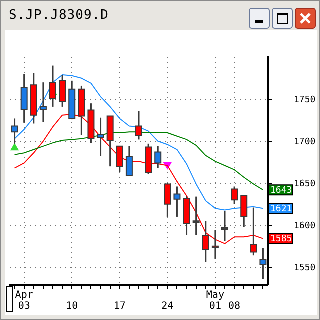 The image size is (320, 320). Describe the element at coordinates (59, 15) in the screenshot. I see `chart-title: S.JP.J8309.D` at that location.